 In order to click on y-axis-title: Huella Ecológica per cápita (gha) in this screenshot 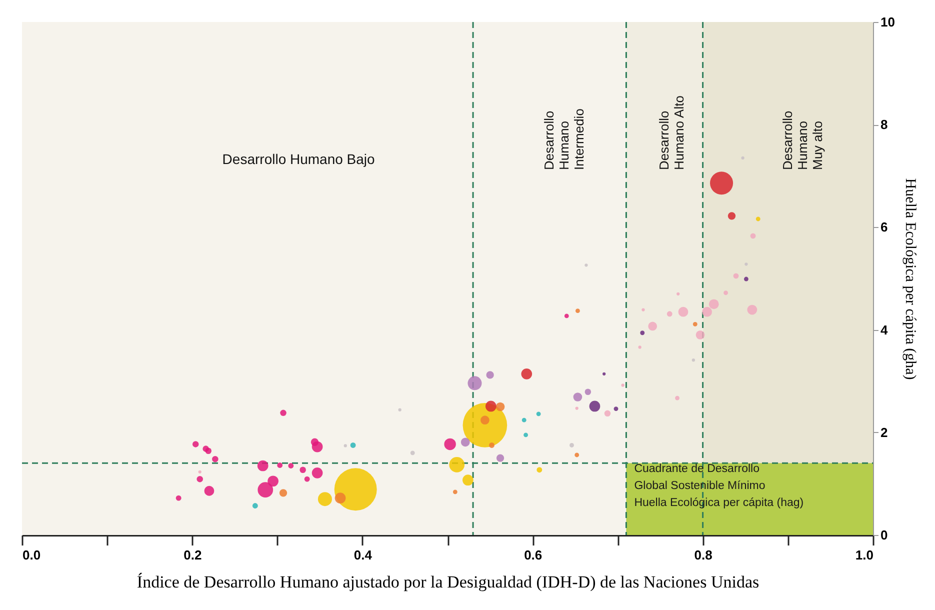, I will do `click(910, 279)`.